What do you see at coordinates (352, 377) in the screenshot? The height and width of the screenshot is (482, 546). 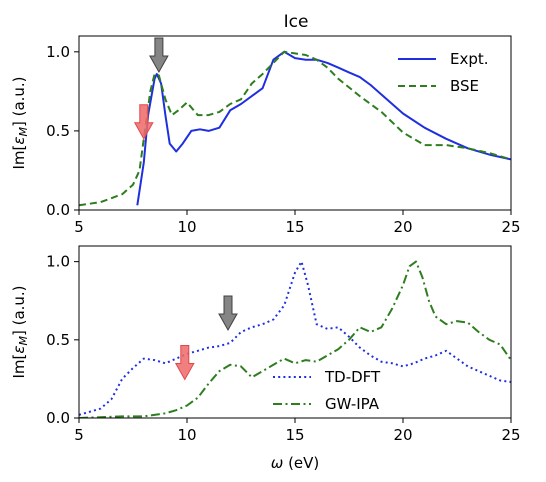 I see `legend-label: TD-DFT` at bounding box center [352, 377].